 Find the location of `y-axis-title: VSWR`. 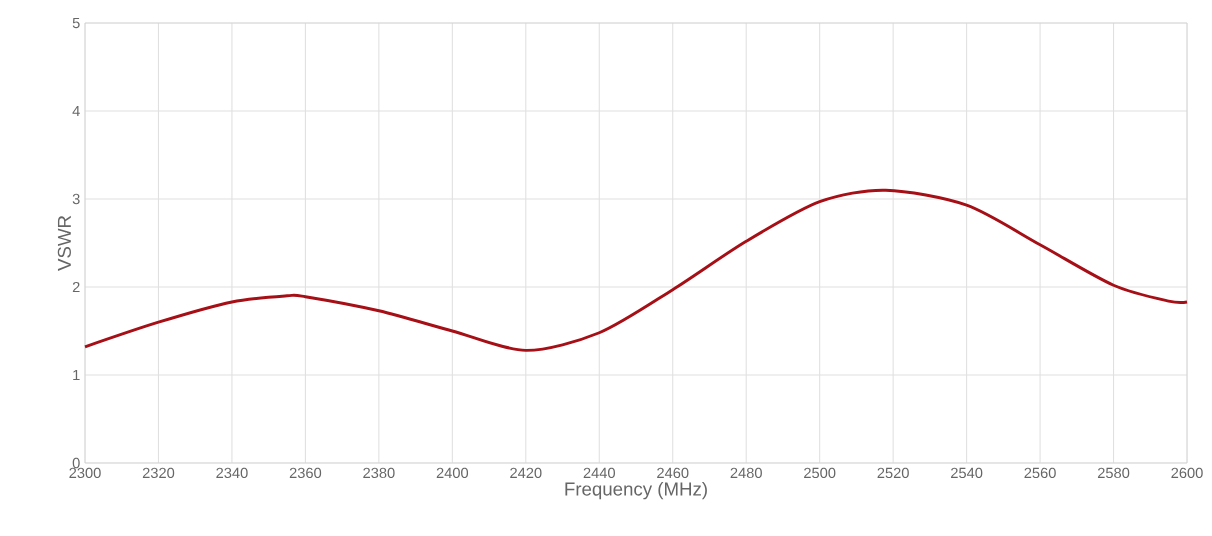

y-axis-title: VSWR is located at coordinates (64, 243).